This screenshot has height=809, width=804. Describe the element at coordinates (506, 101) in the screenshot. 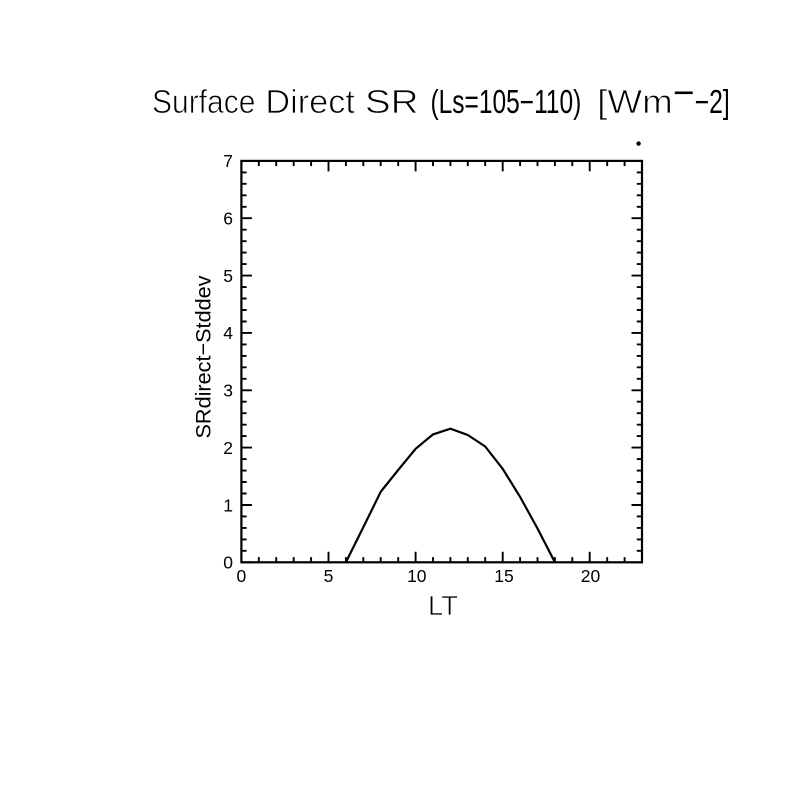

I see `svg-text: (Ls=105−110)` at that location.